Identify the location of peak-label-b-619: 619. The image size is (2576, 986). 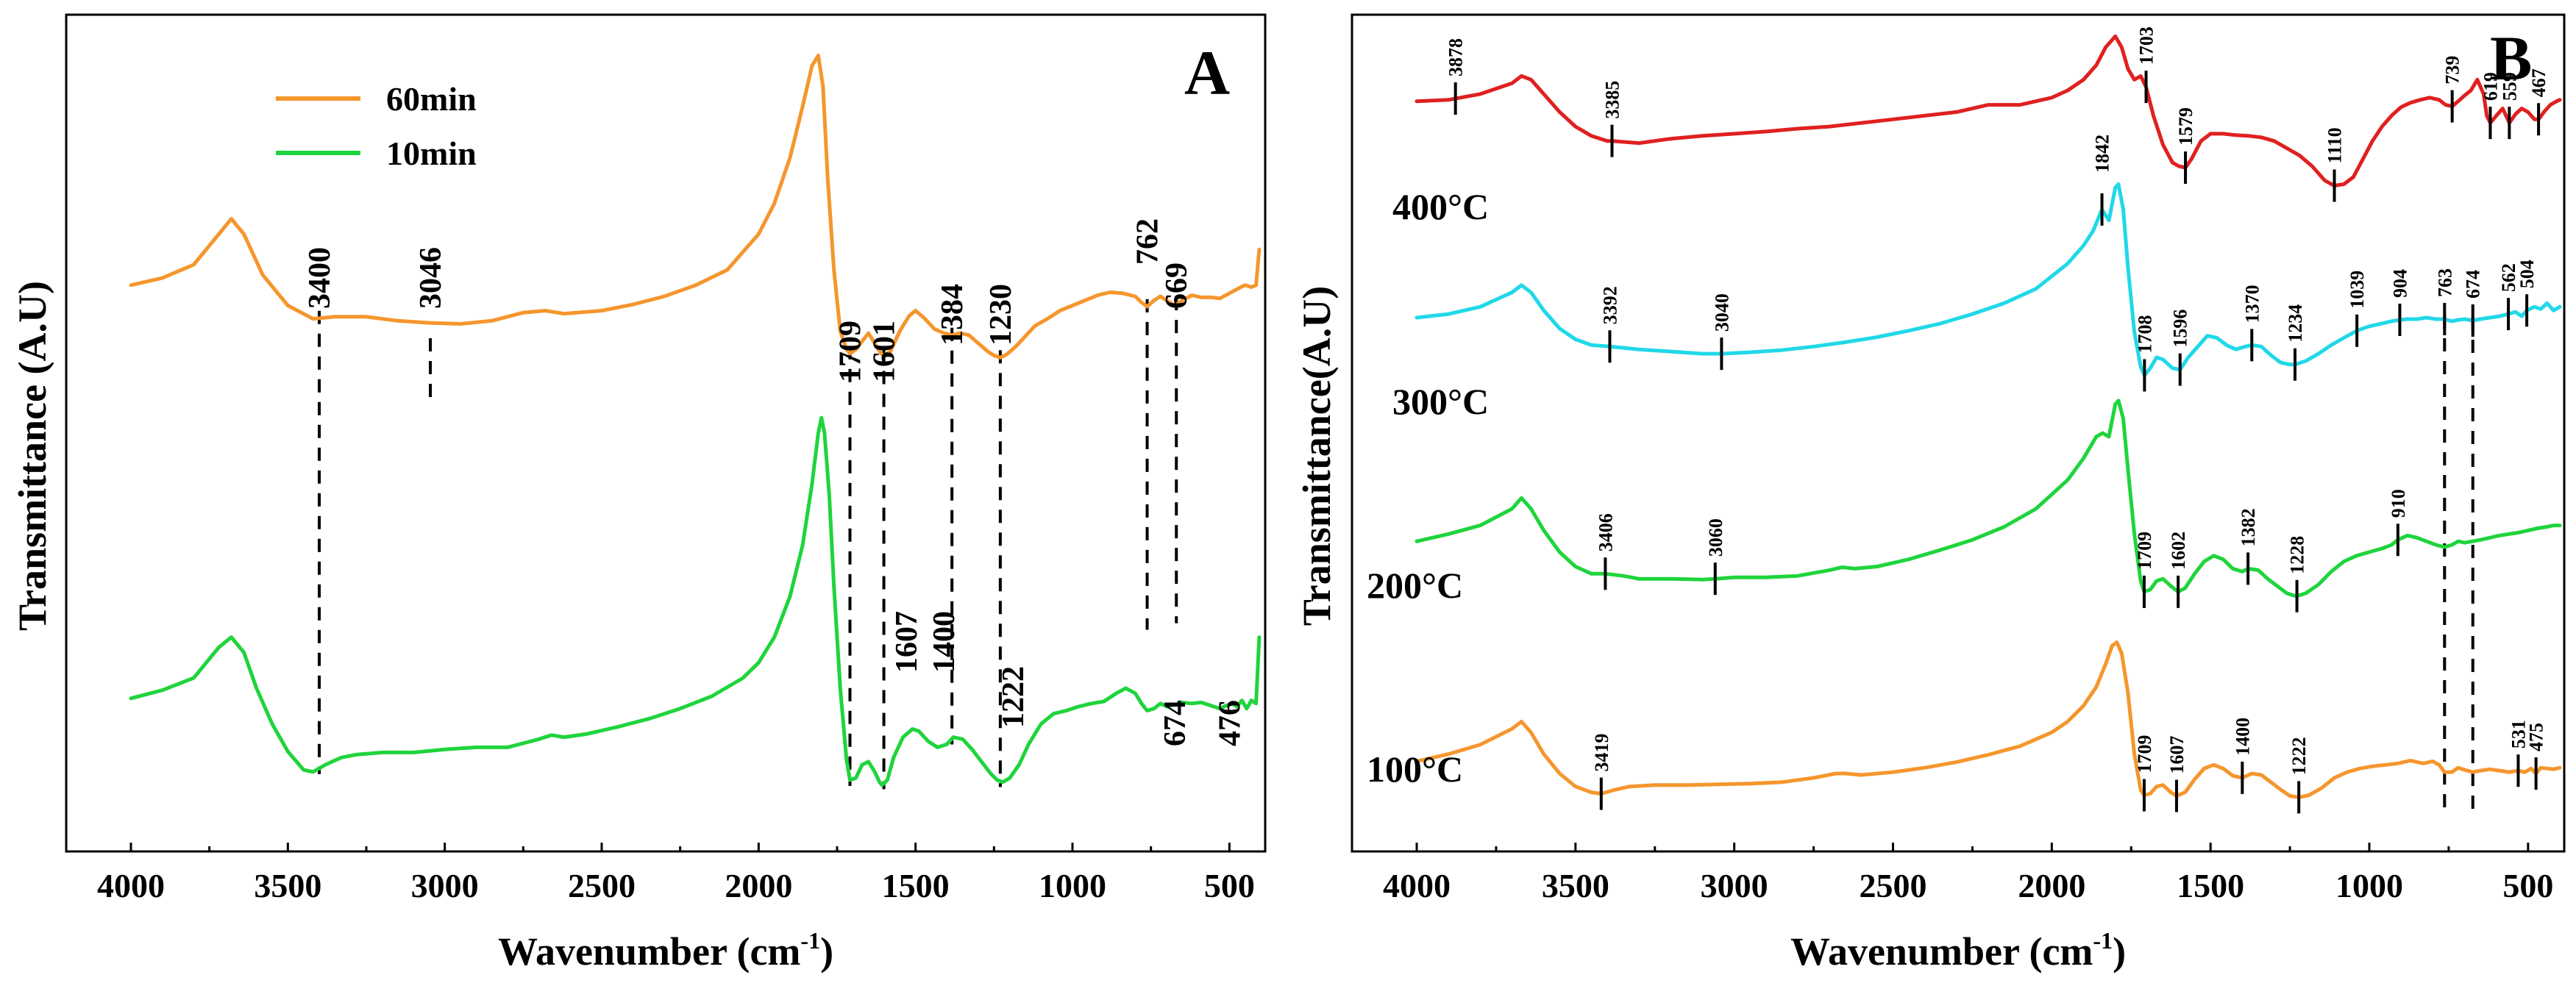
(2490, 87).